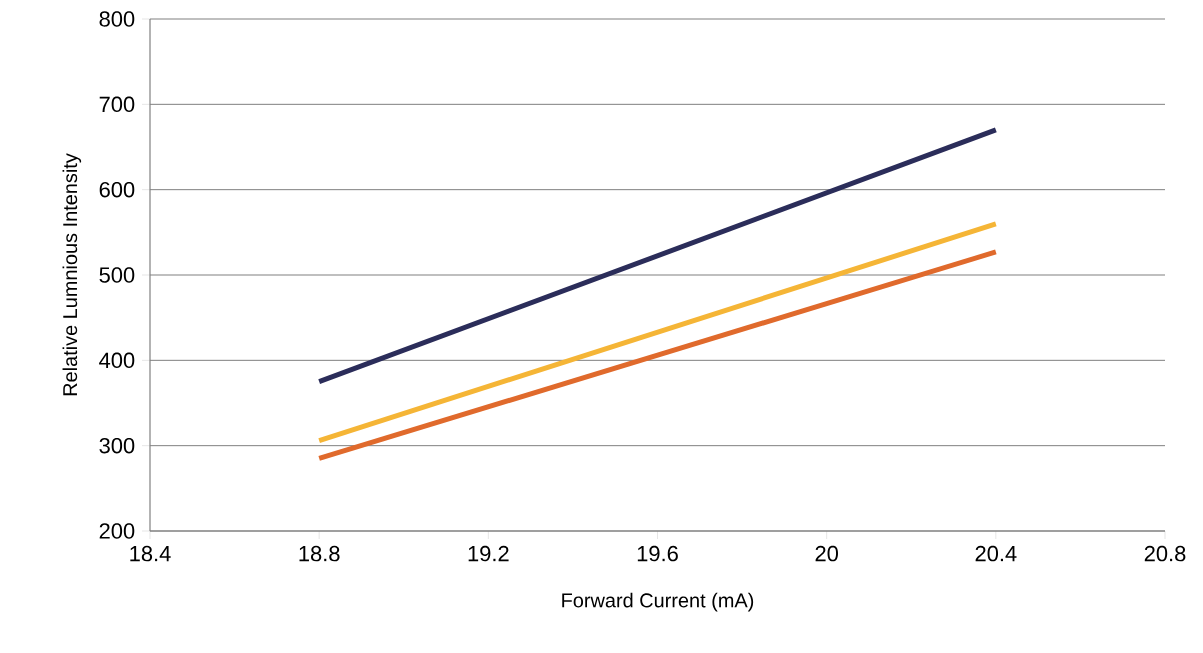 This screenshot has width=1203, height=653. What do you see at coordinates (117, 531) in the screenshot?
I see `y-tick-label: 200` at bounding box center [117, 531].